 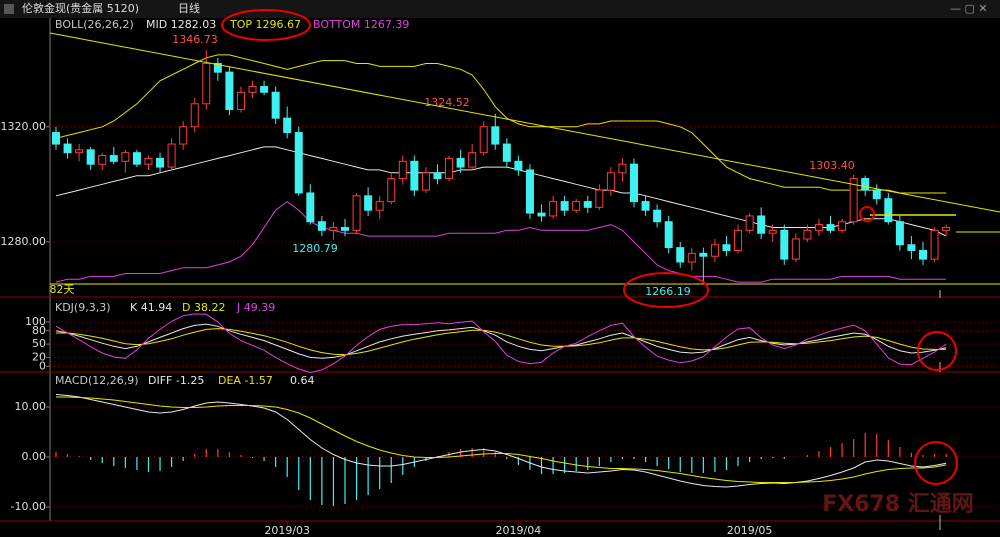 What do you see at coordinates (39, 330) in the screenshot?
I see `y-tick-label: 80` at bounding box center [39, 330].